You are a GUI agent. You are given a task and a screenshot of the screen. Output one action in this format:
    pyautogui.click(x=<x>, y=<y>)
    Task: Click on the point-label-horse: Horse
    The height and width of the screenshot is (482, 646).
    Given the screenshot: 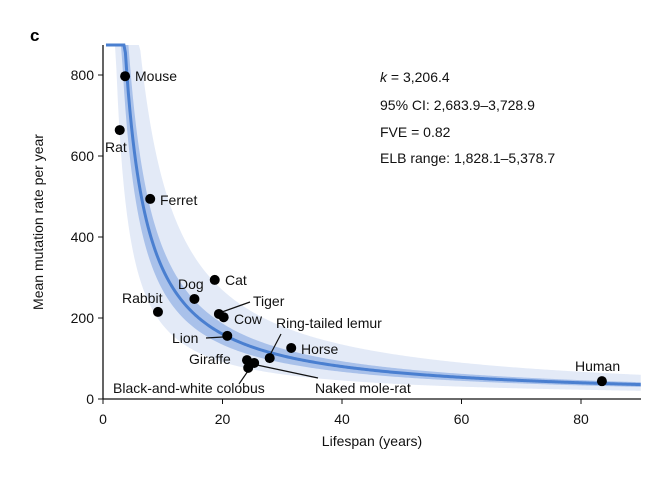 What is the action you would take?
    pyautogui.click(x=320, y=349)
    